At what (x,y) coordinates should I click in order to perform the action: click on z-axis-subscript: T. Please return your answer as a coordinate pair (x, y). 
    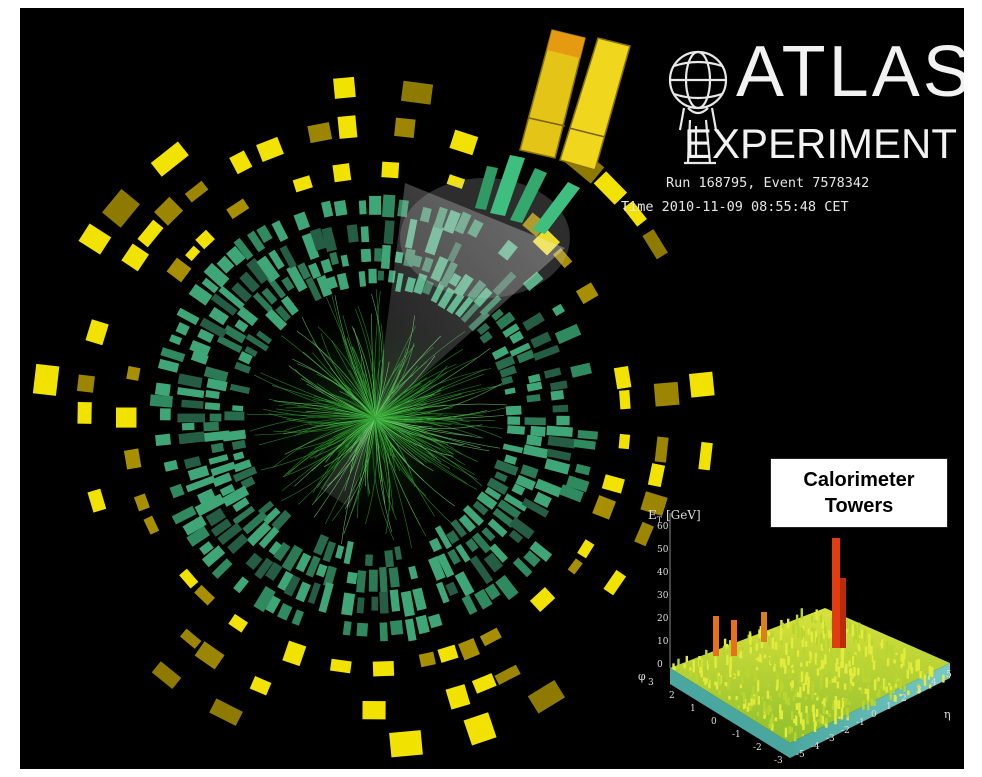
    Looking at the image, I should click on (659, 520).